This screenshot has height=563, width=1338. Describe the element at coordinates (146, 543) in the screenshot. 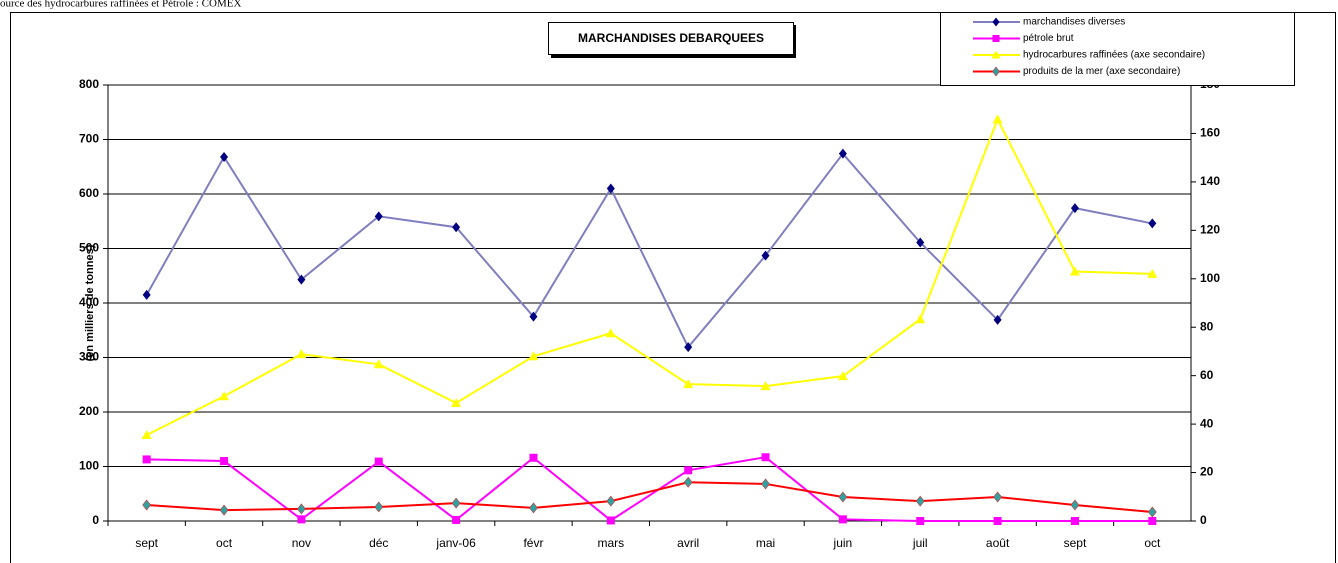

I see `x-tick-label: sept` at that location.